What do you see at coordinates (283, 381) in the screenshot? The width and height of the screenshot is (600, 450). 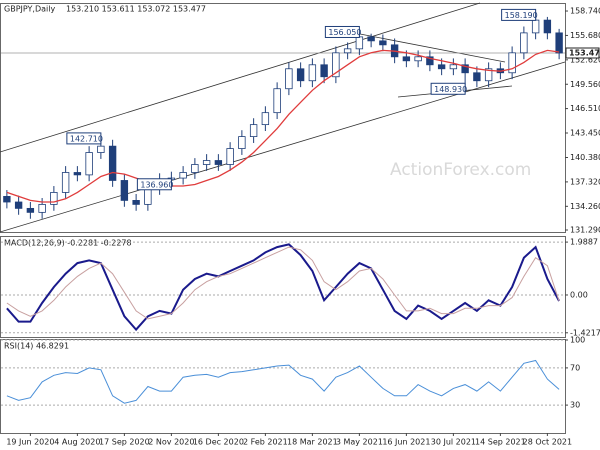 I see `indicator-line` at bounding box center [283, 381].